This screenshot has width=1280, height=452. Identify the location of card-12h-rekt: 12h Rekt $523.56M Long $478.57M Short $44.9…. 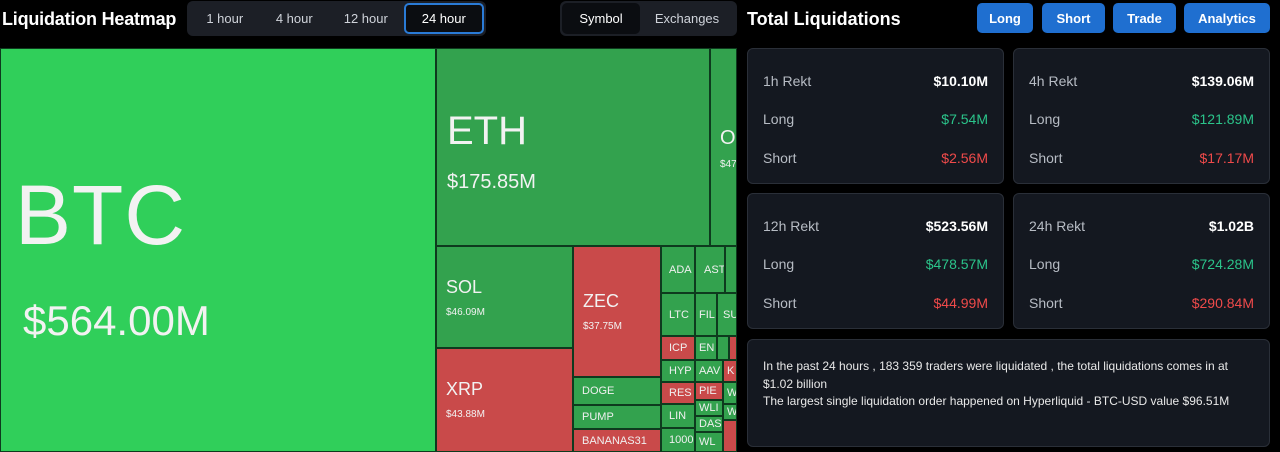
(875, 261).